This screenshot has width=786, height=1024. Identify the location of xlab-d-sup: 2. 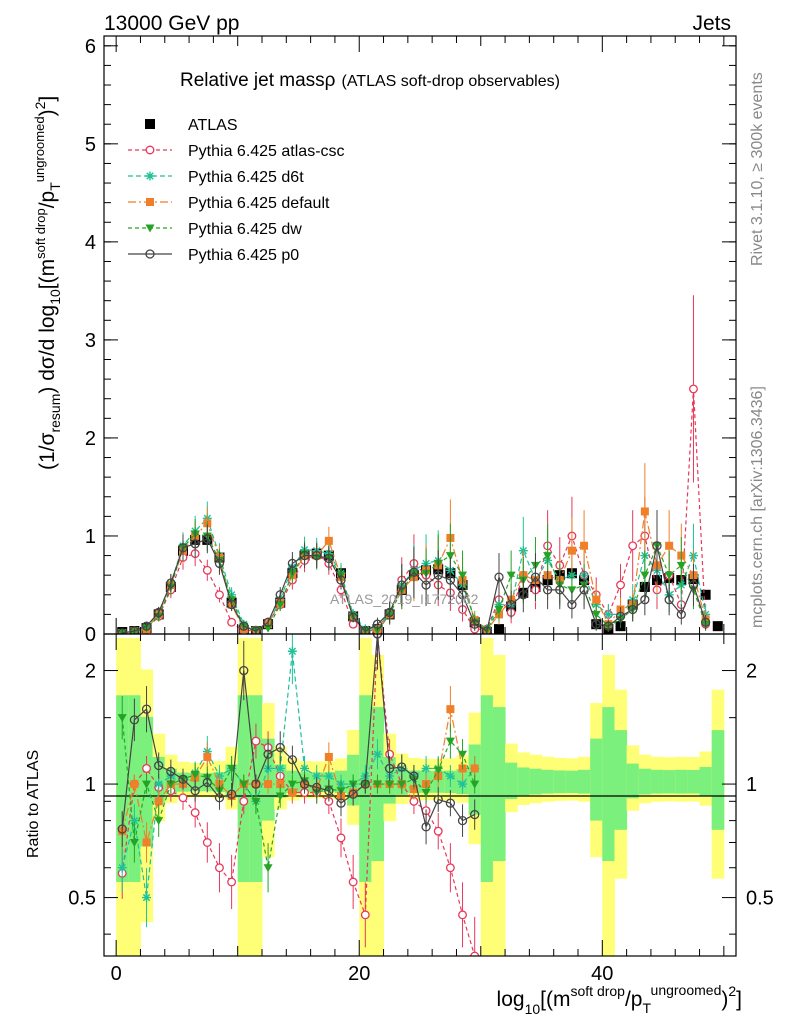
(732, 991).